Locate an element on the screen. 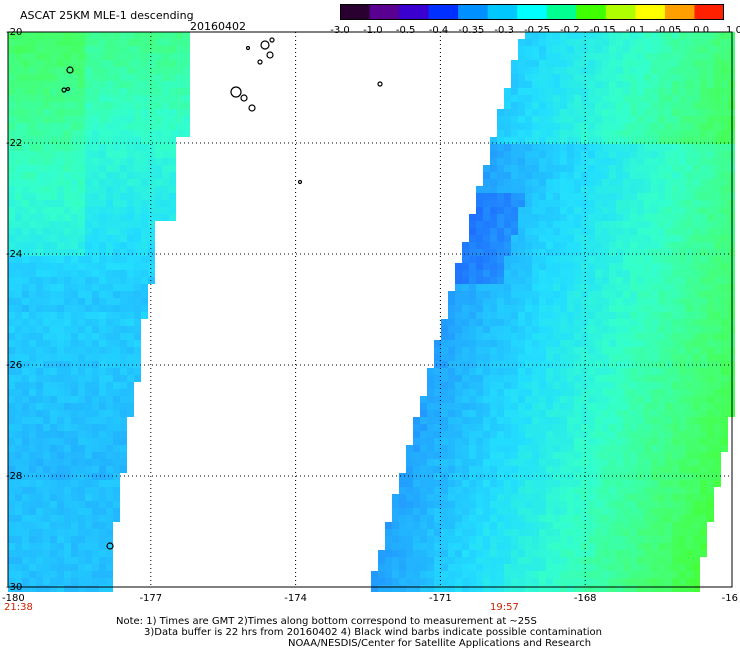 The height and width of the screenshot is (650, 740). lon-label: -174 is located at coordinates (295, 598).